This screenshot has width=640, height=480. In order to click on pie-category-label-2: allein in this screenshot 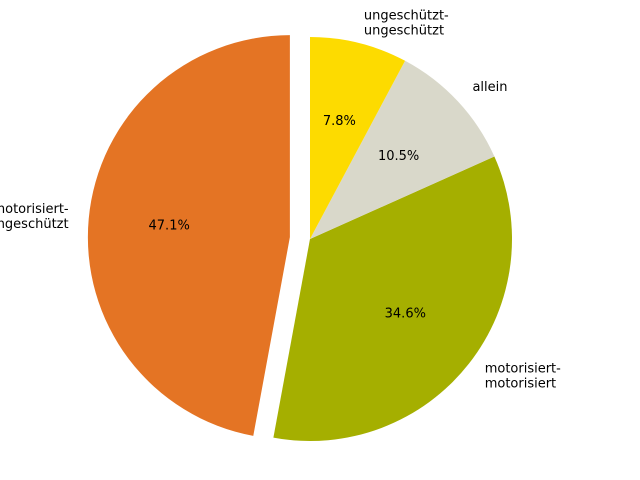, I will do `click(489, 87)`.